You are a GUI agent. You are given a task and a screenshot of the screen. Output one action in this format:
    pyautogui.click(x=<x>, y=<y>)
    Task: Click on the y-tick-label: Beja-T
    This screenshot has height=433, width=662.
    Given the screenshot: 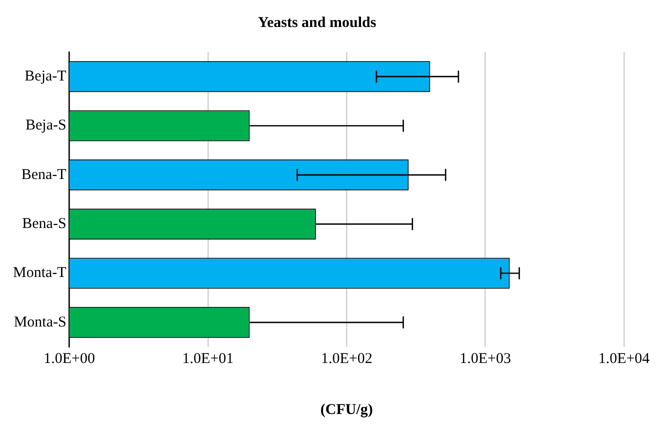 What is the action you would take?
    pyautogui.click(x=45, y=76)
    